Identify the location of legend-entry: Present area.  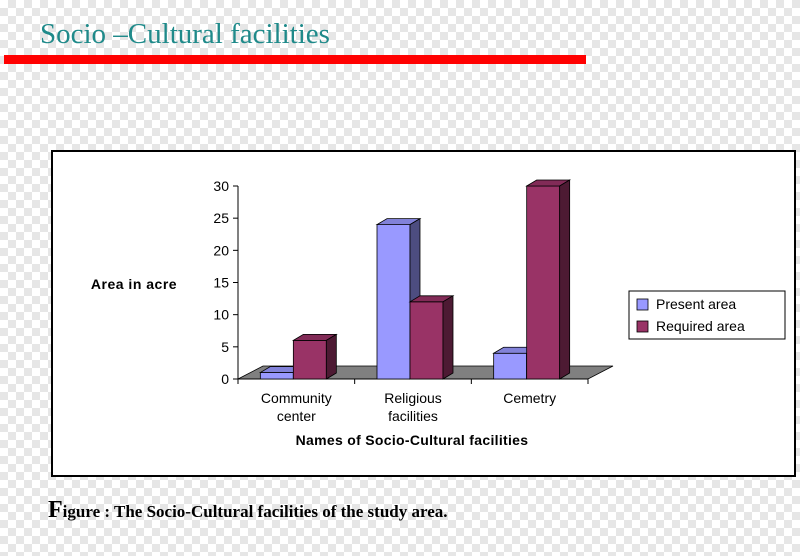
(696, 304).